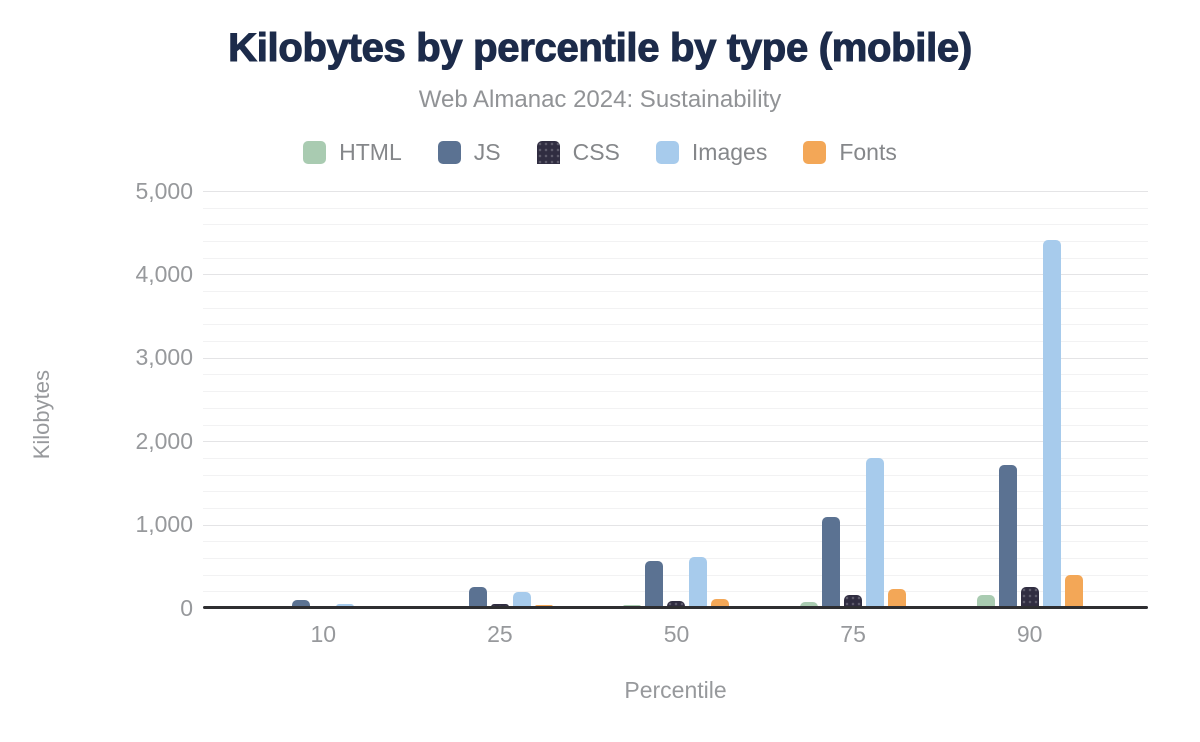  I want to click on bar-html-p50, so click(632, 605).